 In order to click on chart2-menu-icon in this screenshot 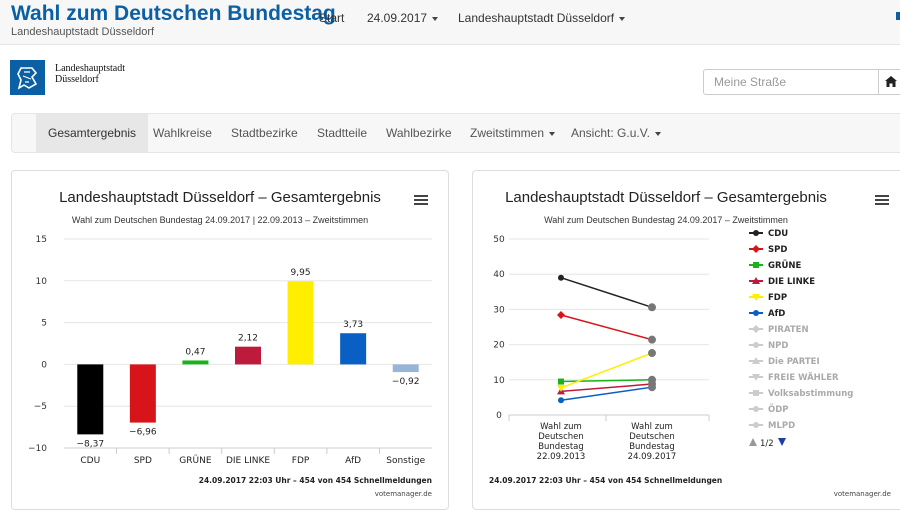, I will do `click(882, 200)`.